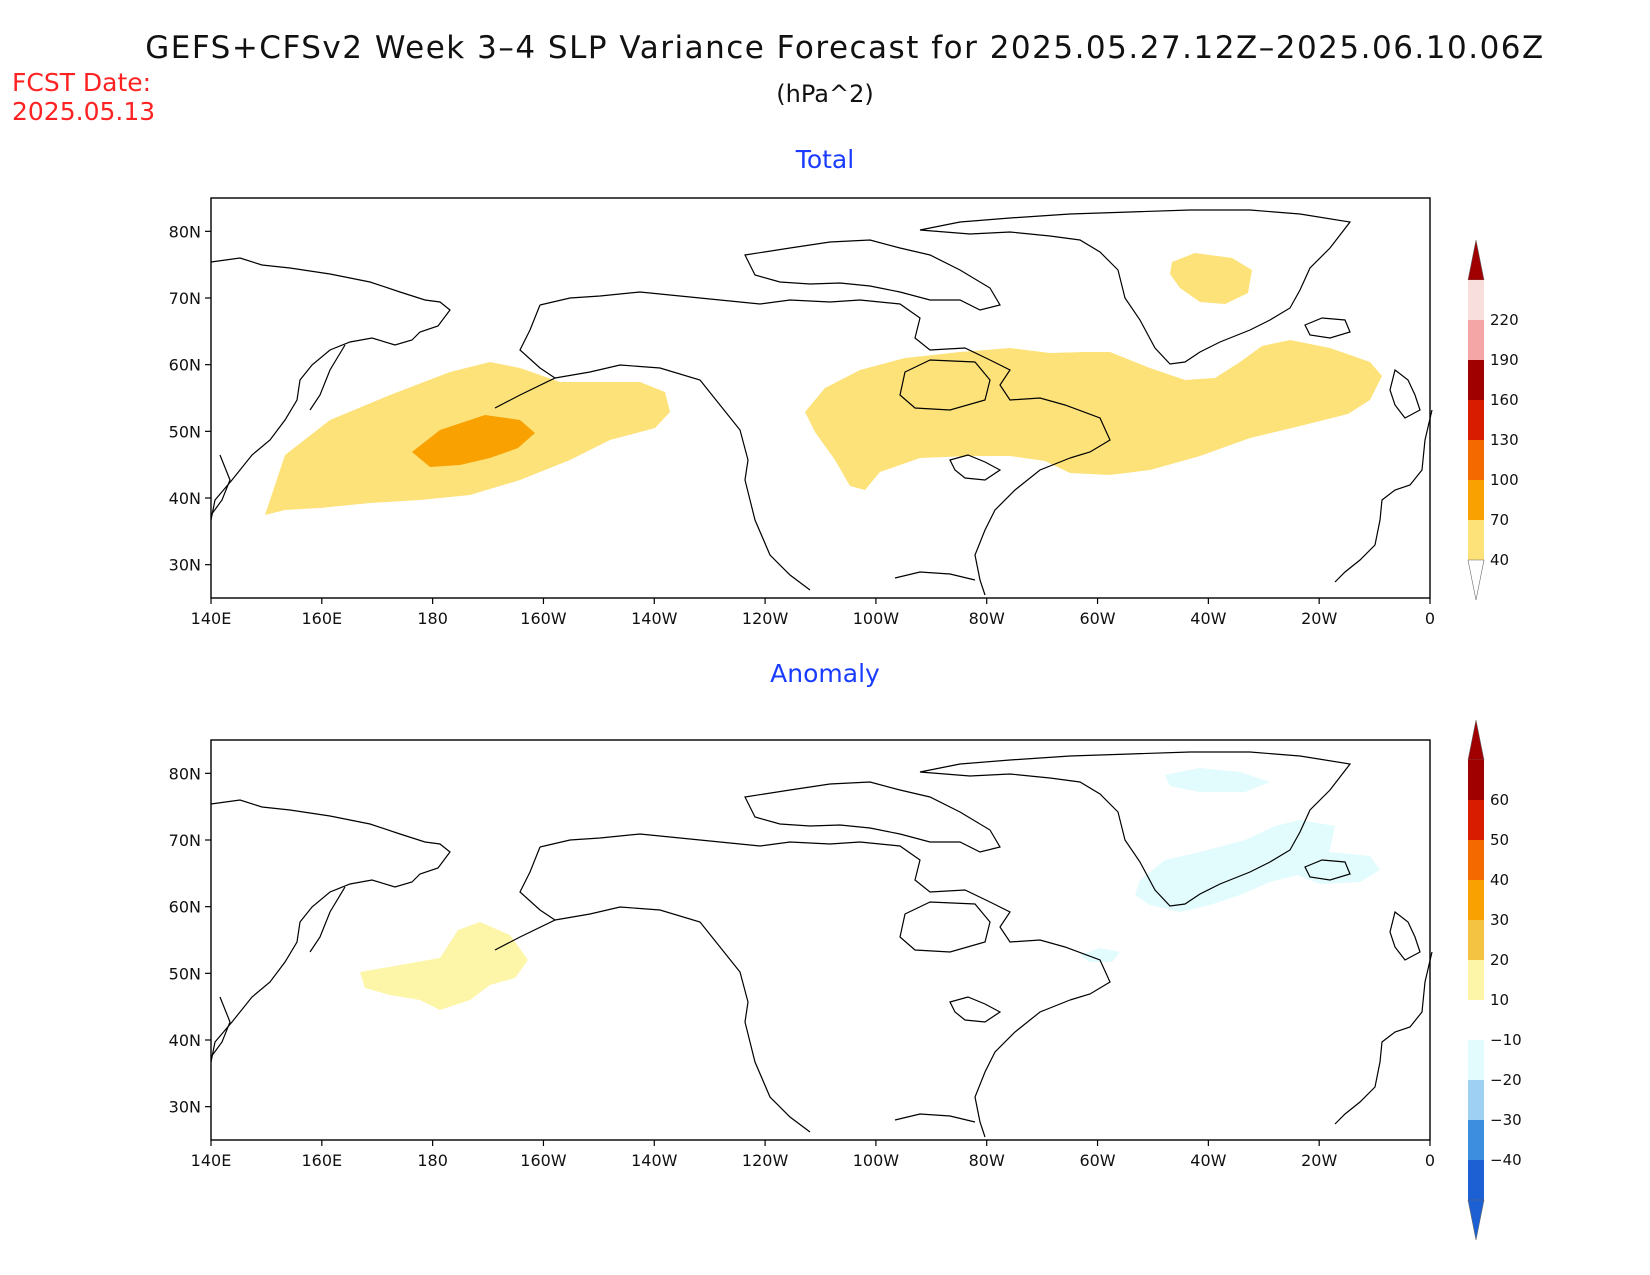 This screenshot has width=1650, height=1275. I want to click on anomaly-lon-tick-label: 140W, so click(654, 1160).